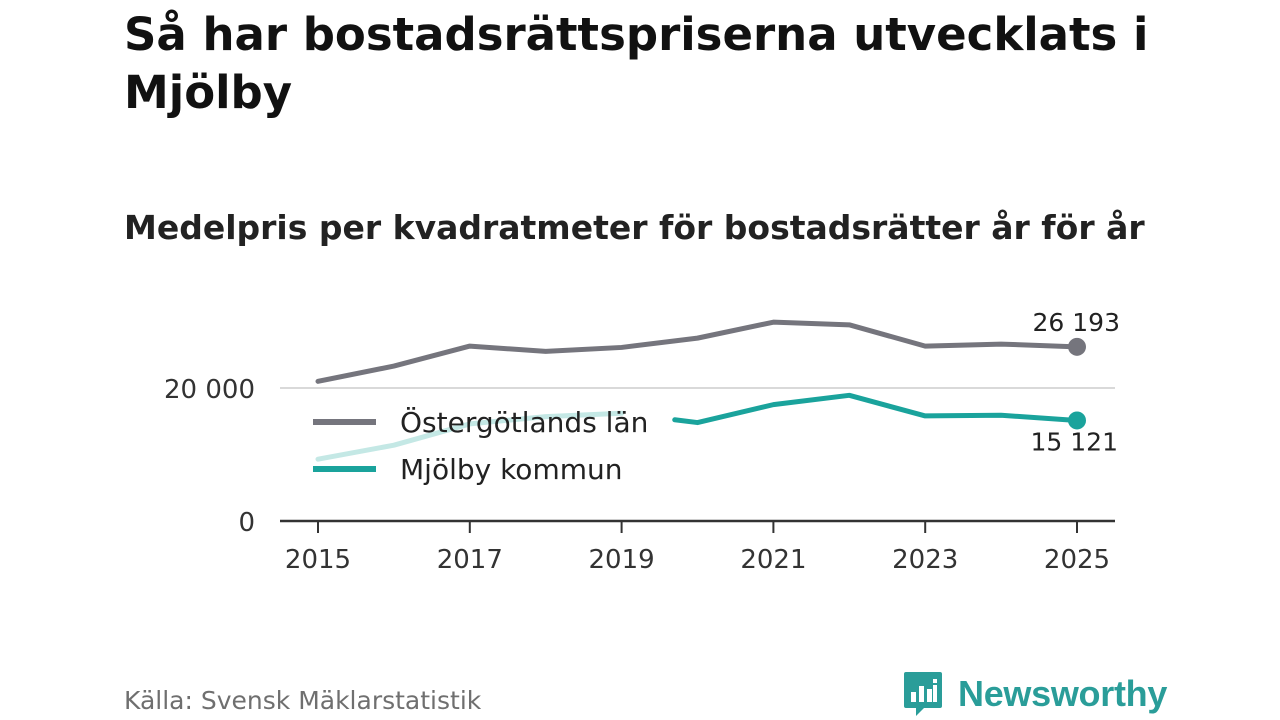 The height and width of the screenshot is (720, 1280). What do you see at coordinates (303, 700) in the screenshot?
I see `source-note: Källa: Svensk Mäklarstatistik` at bounding box center [303, 700].